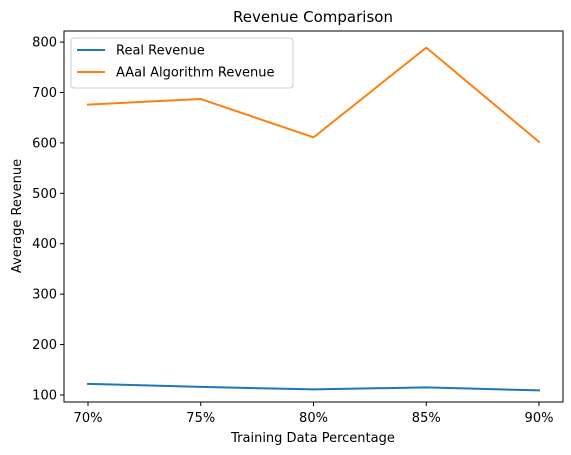 Image resolution: width=571 pixels, height=455 pixels. What do you see at coordinates (44, 93) in the screenshot?
I see `y-tick-label: 700` at bounding box center [44, 93].